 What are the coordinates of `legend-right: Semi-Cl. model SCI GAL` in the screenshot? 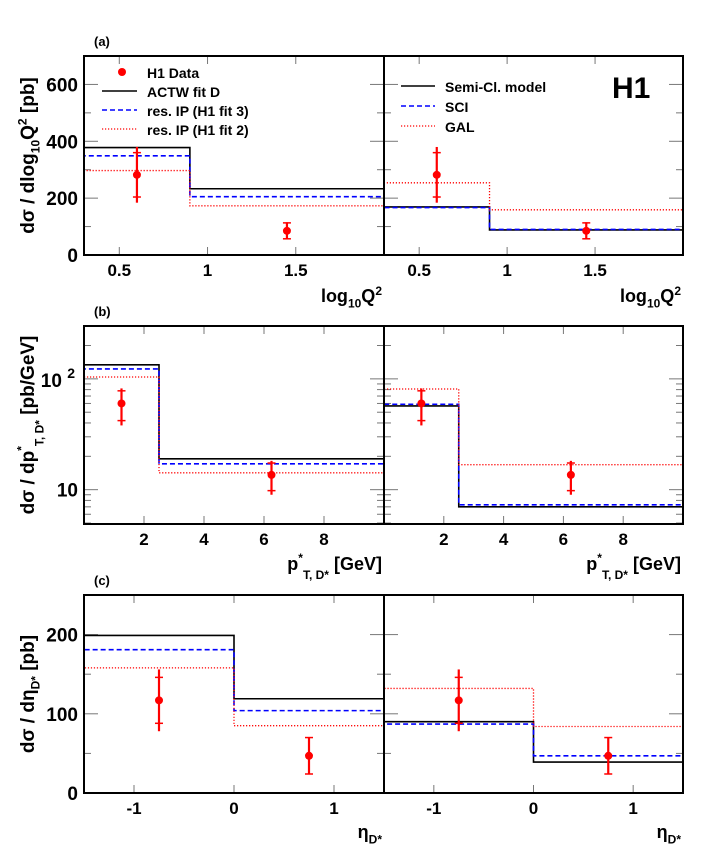 It's located at (473, 107).